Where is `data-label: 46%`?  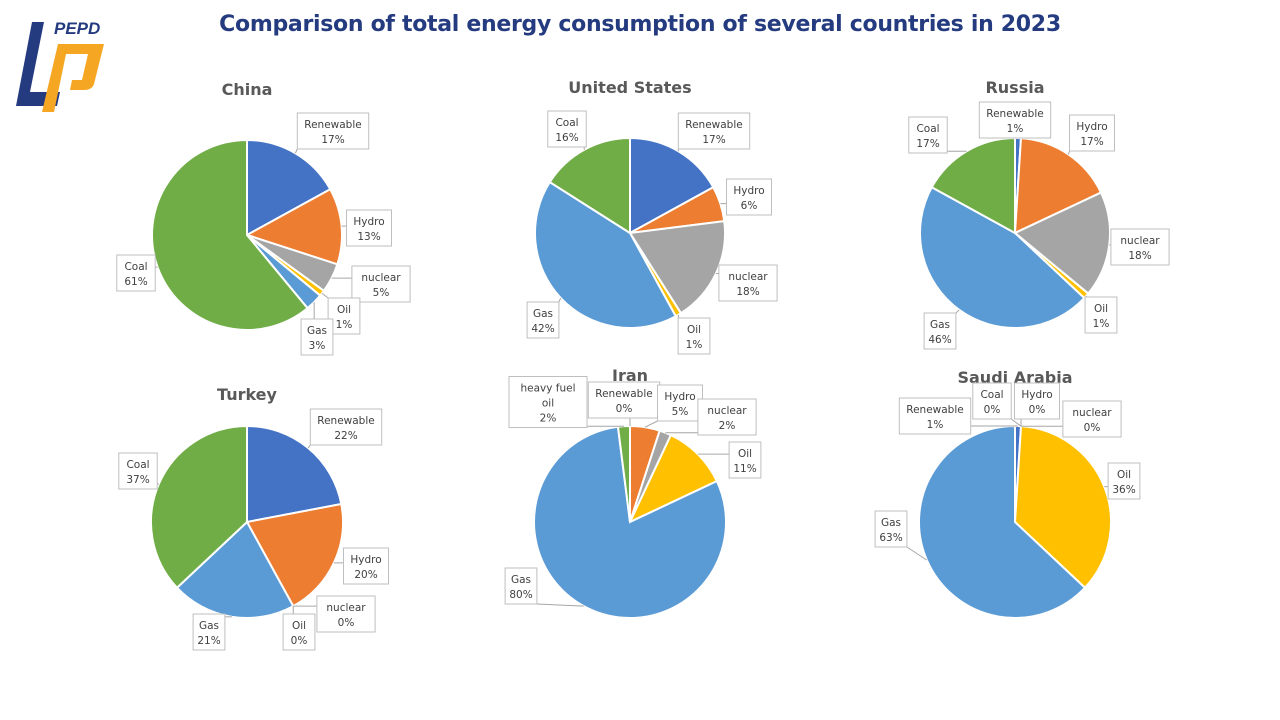 data-label: 46% is located at coordinates (939, 340).